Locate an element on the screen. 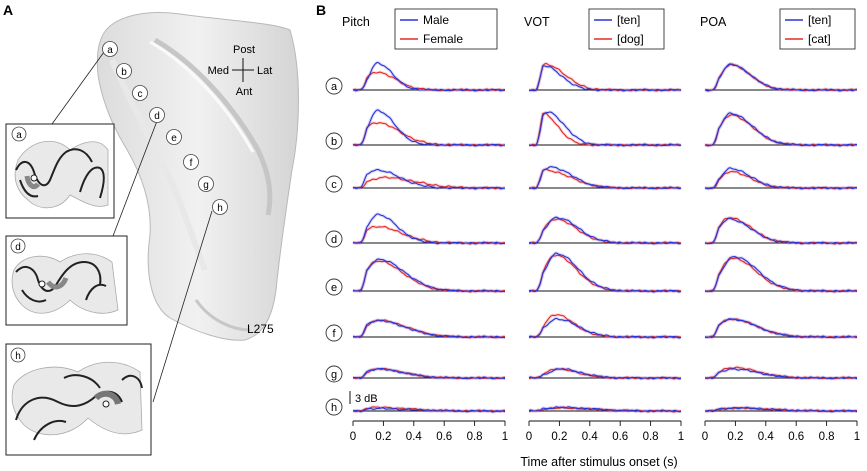 The height and width of the screenshot is (471, 867). row-label-f: f is located at coordinates (334, 333).